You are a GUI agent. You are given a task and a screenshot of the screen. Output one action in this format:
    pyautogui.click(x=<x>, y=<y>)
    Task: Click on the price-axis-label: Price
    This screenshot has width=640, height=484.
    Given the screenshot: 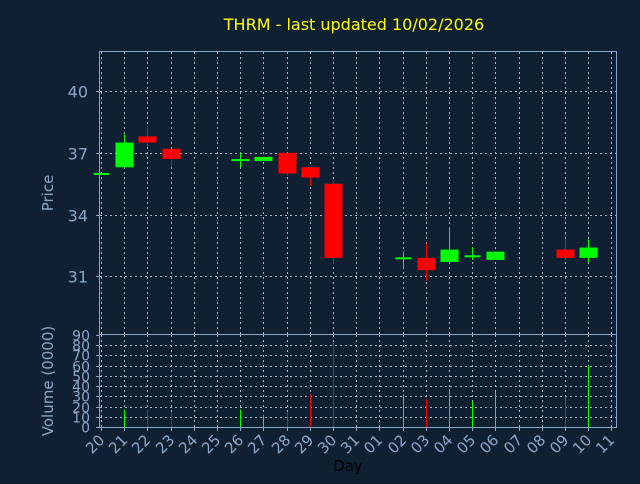 What is the action you would take?
    pyautogui.click(x=48, y=193)
    